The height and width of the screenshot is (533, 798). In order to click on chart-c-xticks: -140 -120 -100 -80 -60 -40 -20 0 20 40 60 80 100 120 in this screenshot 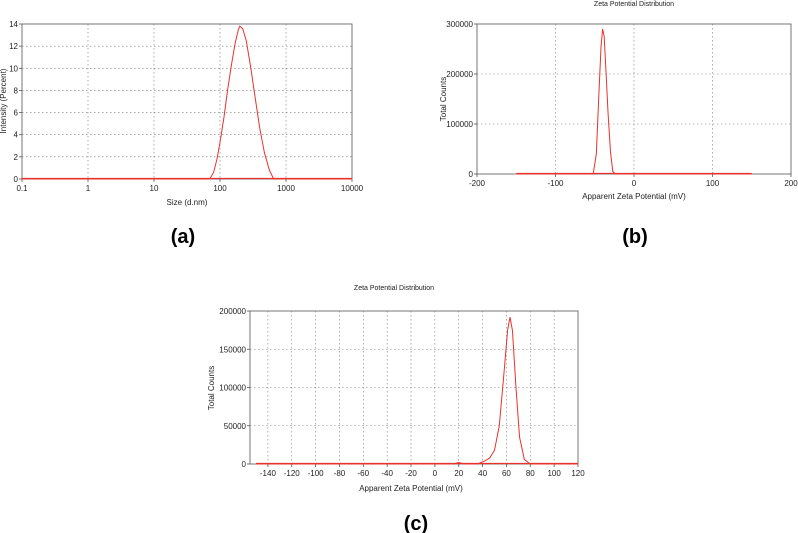, I will do `click(422, 471)`.